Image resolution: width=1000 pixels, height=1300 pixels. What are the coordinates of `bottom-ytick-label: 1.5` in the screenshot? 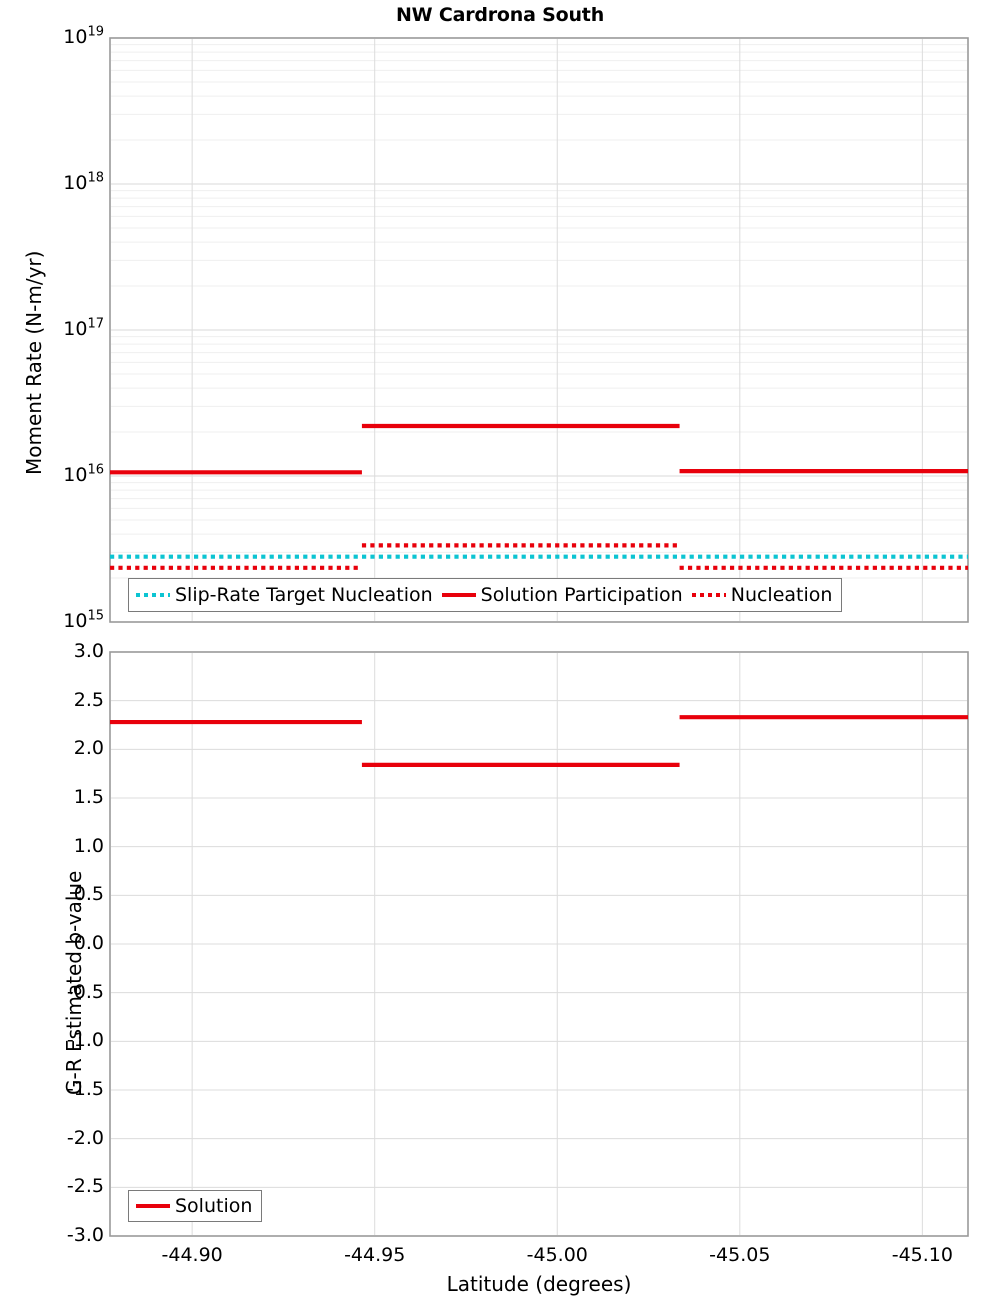 It's located at (88, 797).